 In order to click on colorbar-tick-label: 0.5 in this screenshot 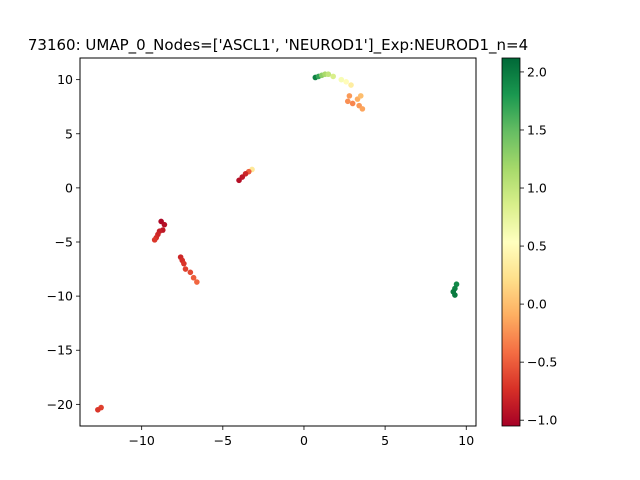, I will do `click(537, 246)`.